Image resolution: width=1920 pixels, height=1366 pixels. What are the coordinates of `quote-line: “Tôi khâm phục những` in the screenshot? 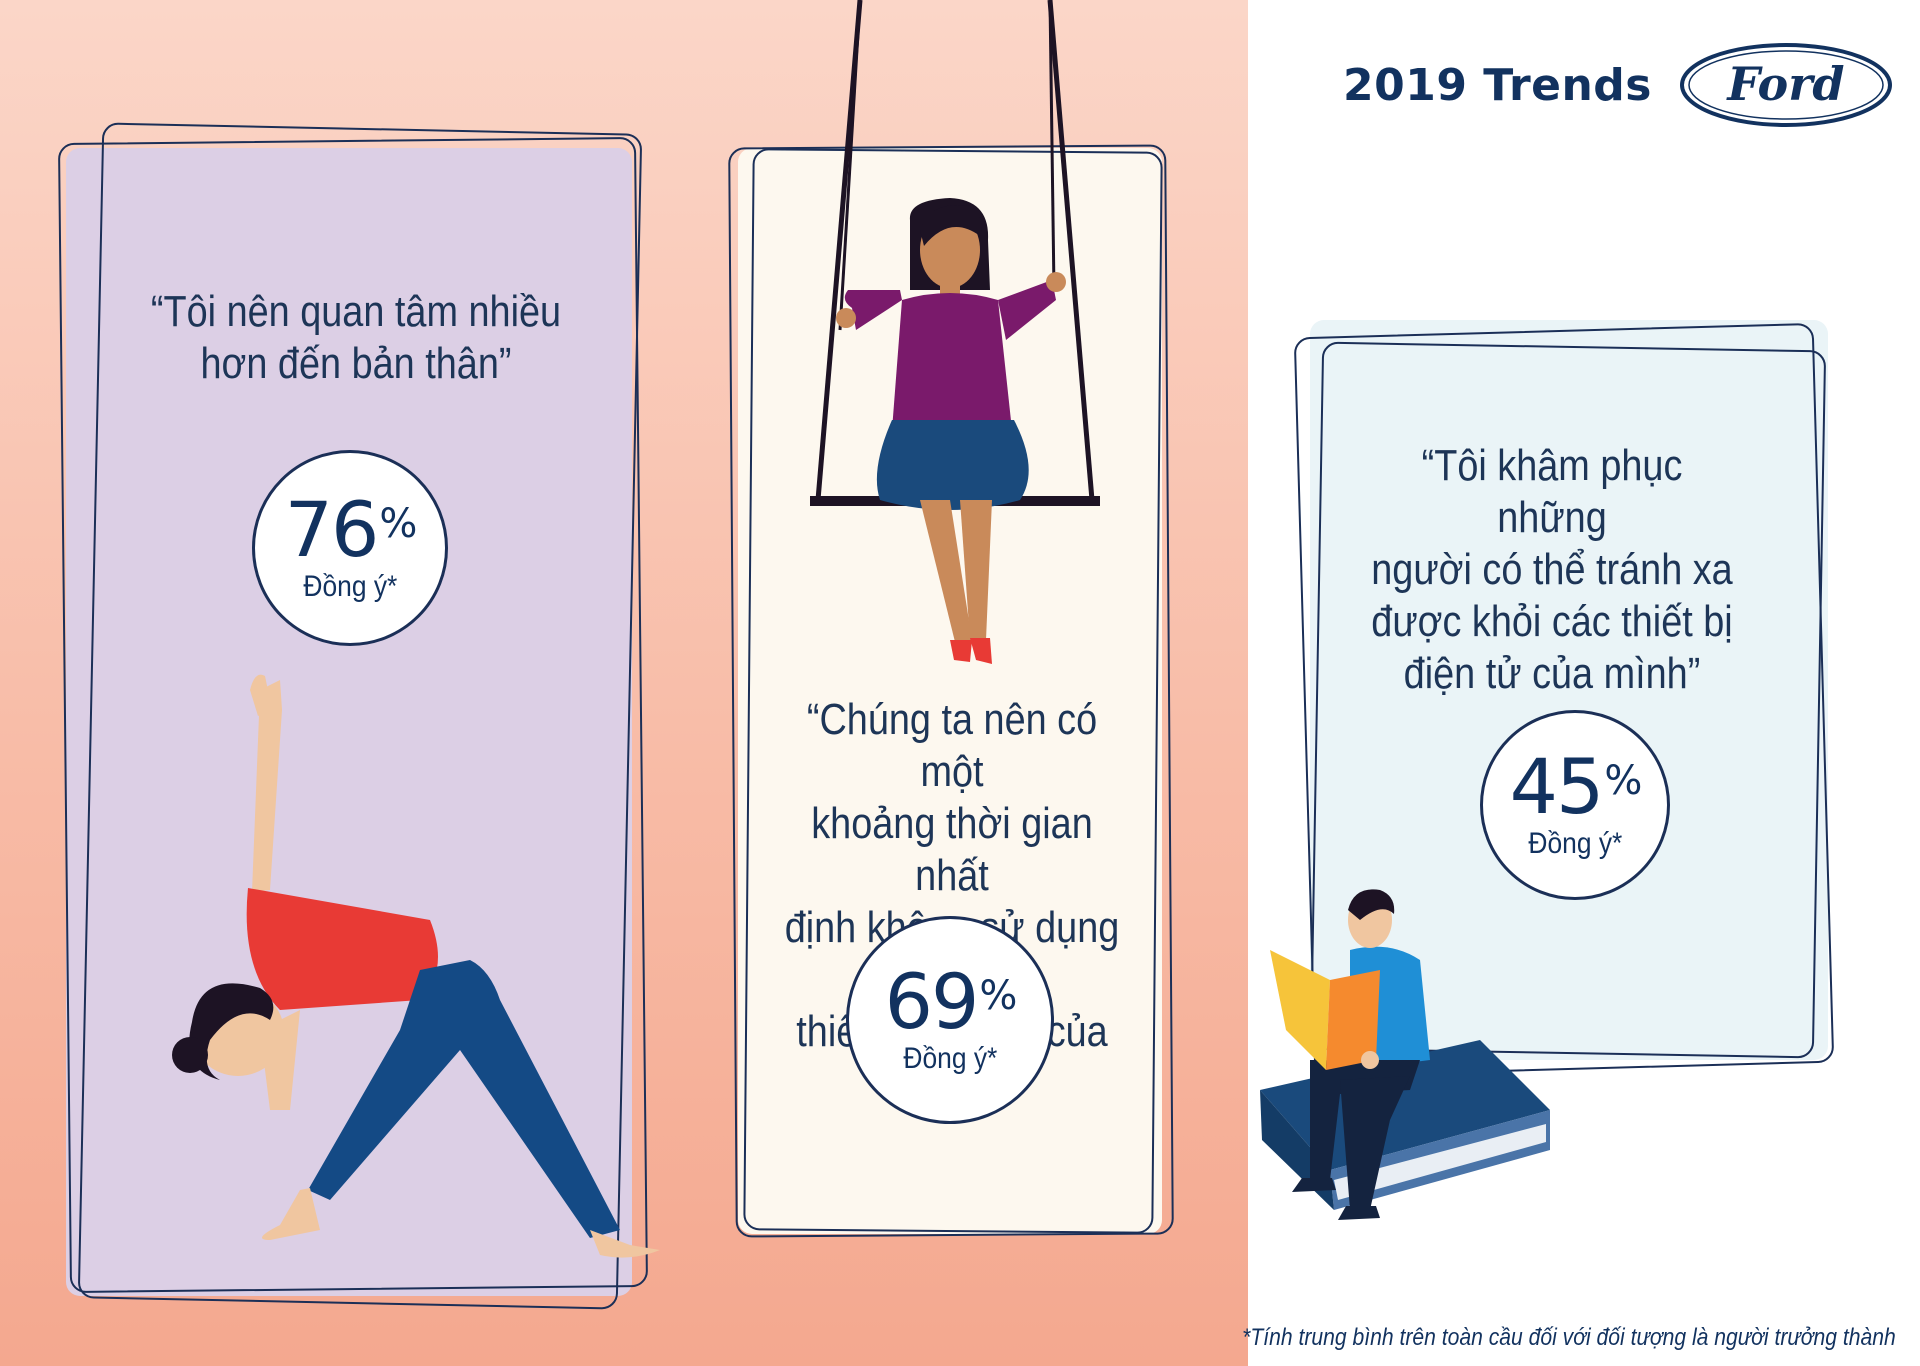 It's located at (1552, 491).